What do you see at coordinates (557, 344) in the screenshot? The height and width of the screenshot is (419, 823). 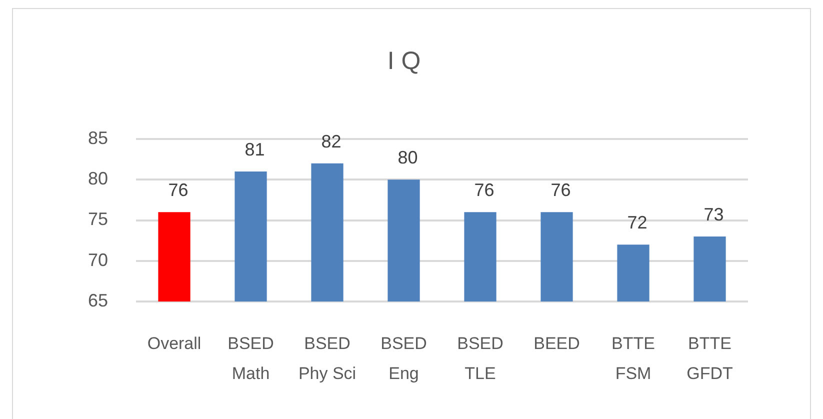 I see `x-tick-label: BEED` at bounding box center [557, 344].